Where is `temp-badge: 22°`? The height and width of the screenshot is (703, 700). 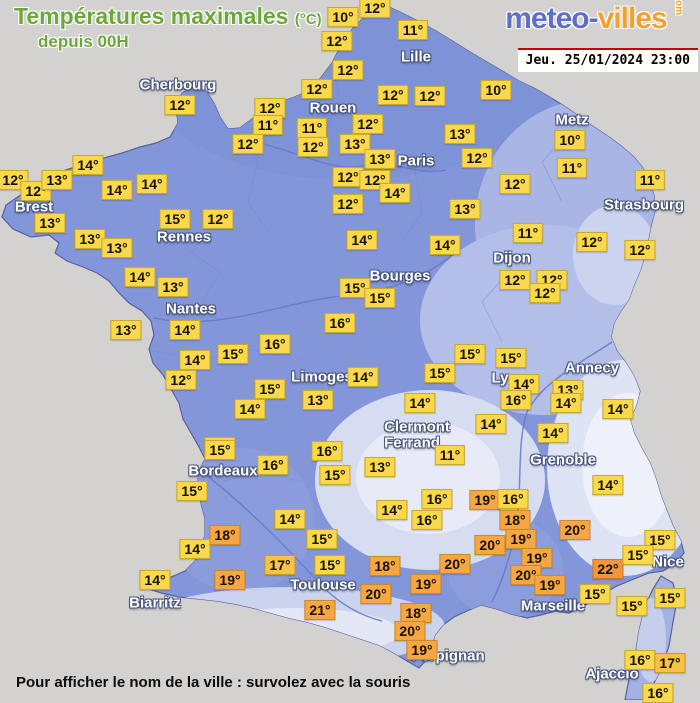
temp-badge: 22° is located at coordinates (608, 569).